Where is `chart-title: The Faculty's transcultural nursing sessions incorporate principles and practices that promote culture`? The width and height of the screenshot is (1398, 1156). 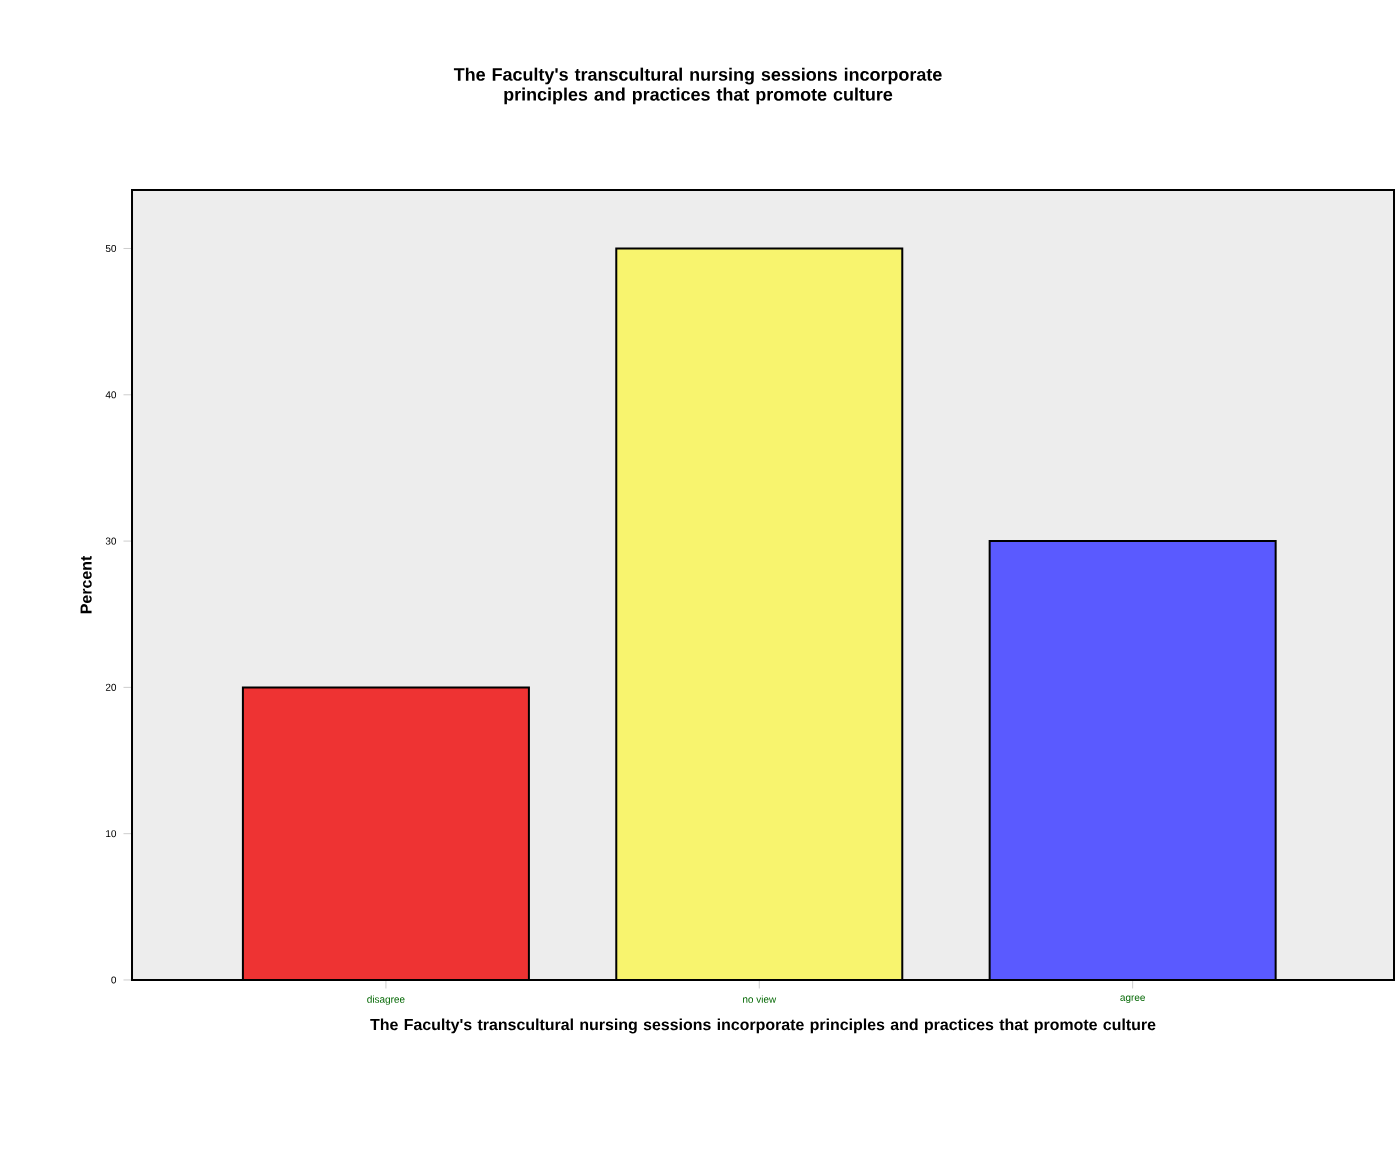 chart-title: The Faculty's transcultural nursing sessions incorporate principles and practices that promote culture is located at coordinates (697, 86).